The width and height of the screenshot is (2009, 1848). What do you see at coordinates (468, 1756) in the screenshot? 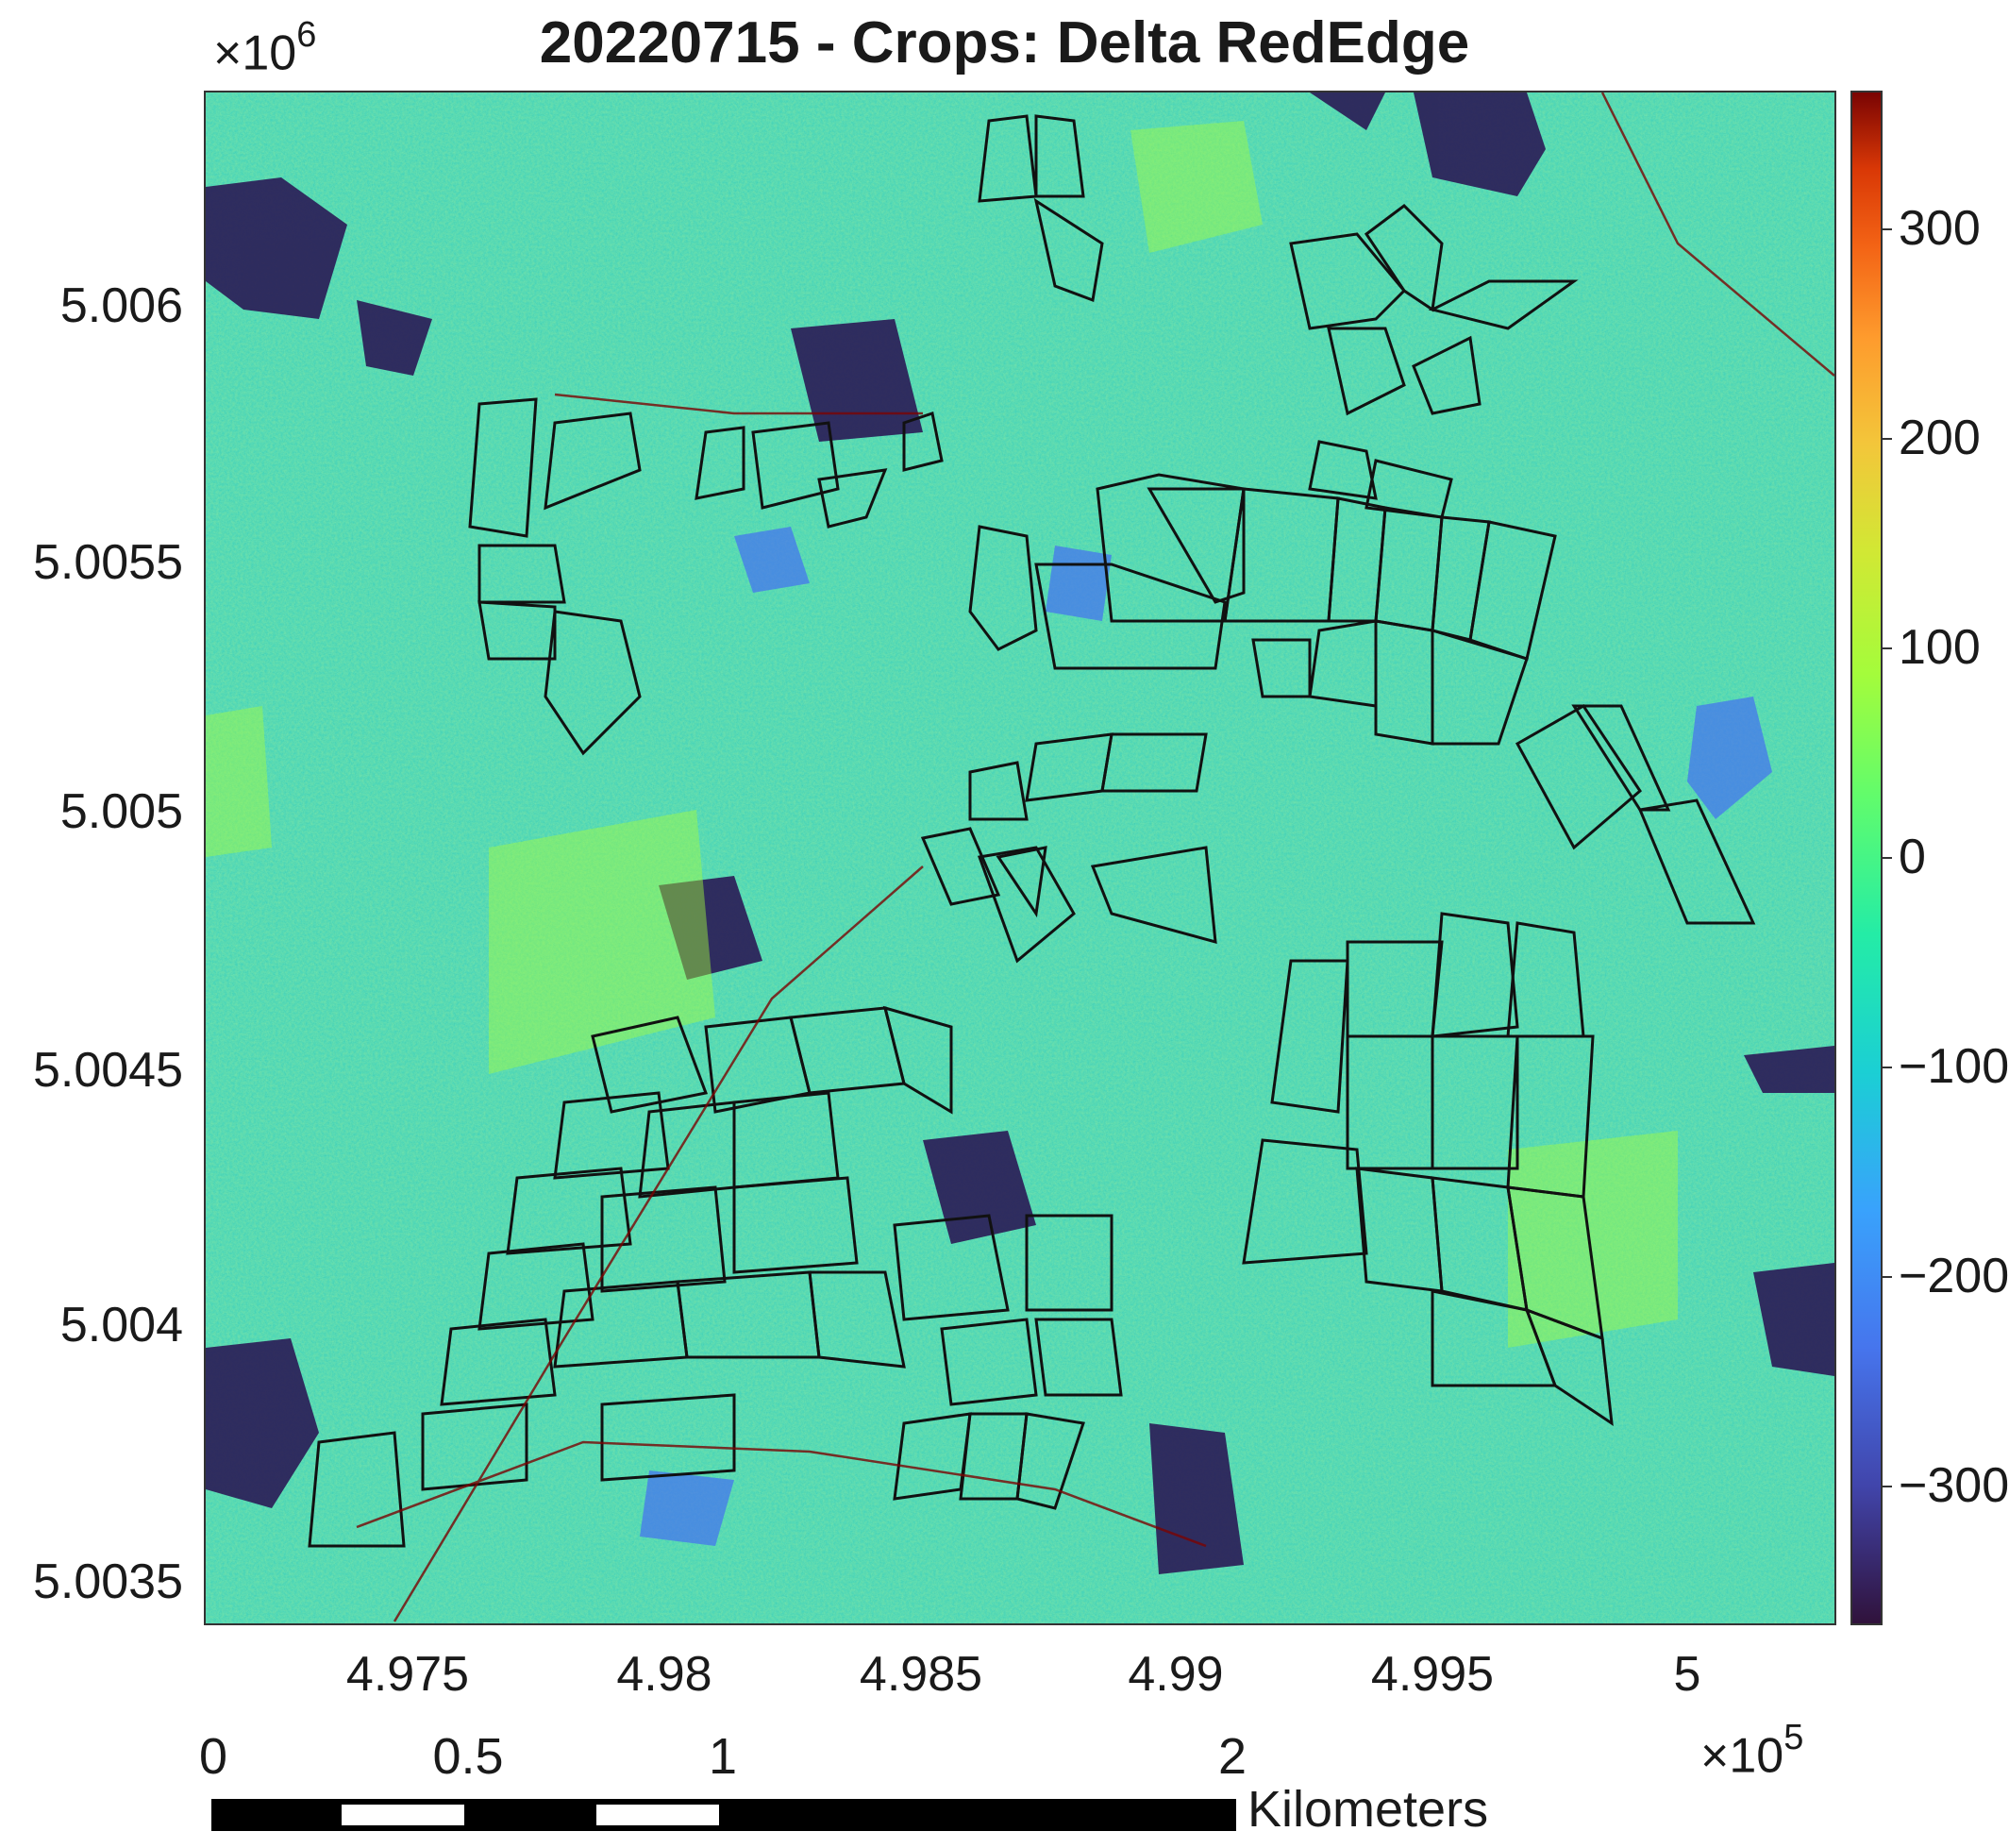
I see `scalebar-label: 0.5` at bounding box center [468, 1756].